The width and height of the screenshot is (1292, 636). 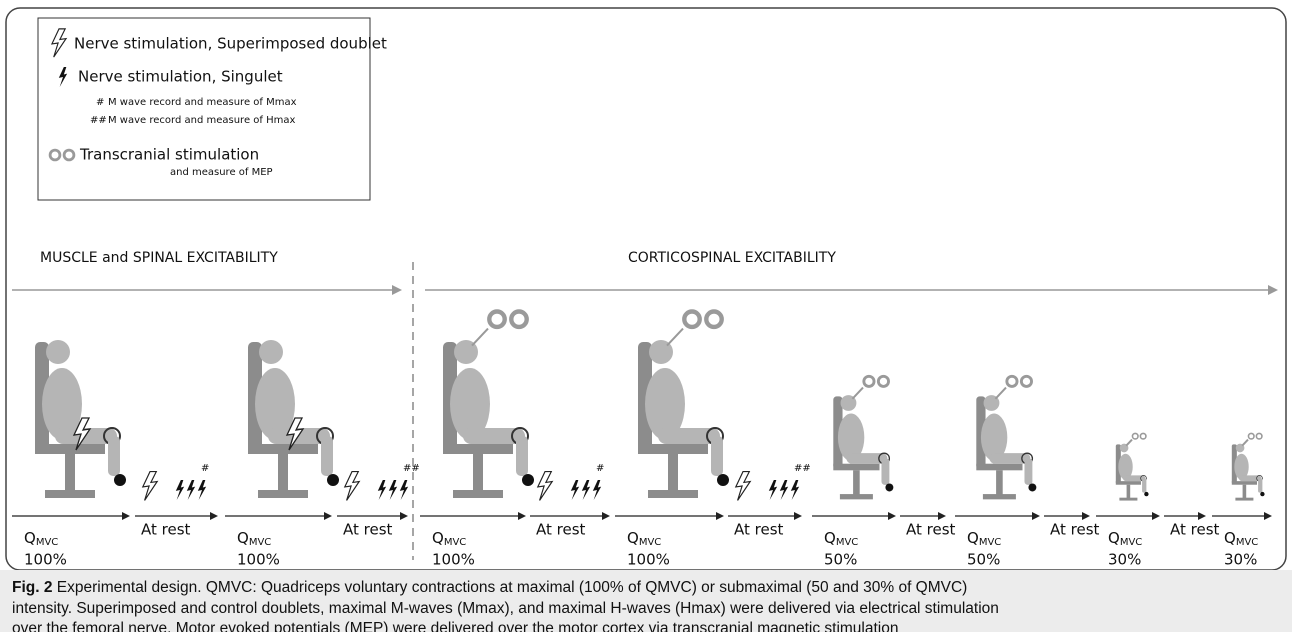 What do you see at coordinates (201, 120) in the screenshot?
I see `legend-text: M wave record and measure of Hmax` at bounding box center [201, 120].